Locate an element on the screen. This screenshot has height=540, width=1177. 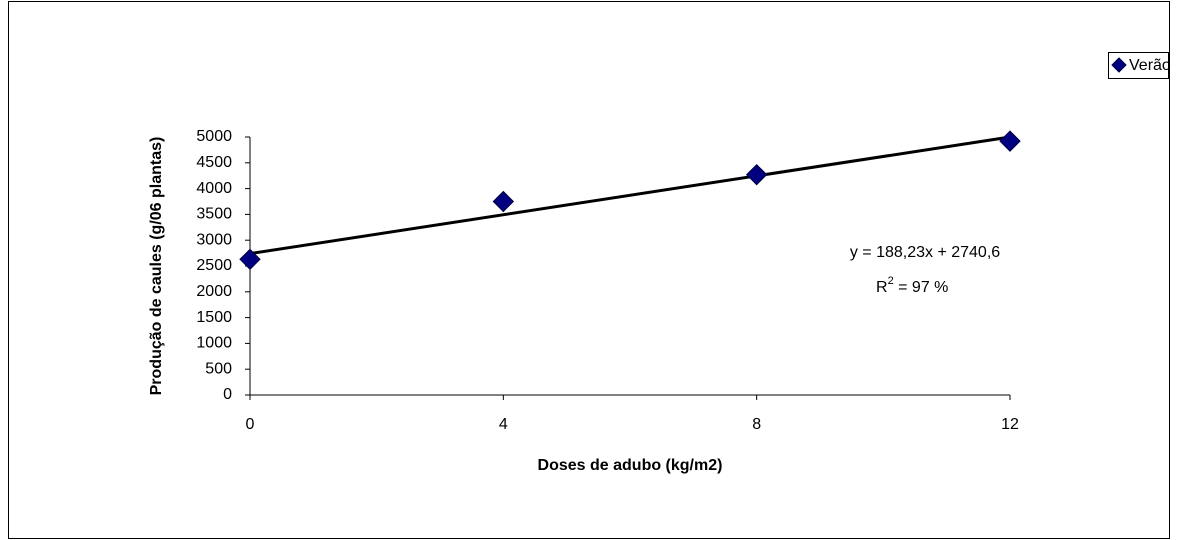
x-axis-title: Doses de adubo (kg/m2) is located at coordinates (630, 465).